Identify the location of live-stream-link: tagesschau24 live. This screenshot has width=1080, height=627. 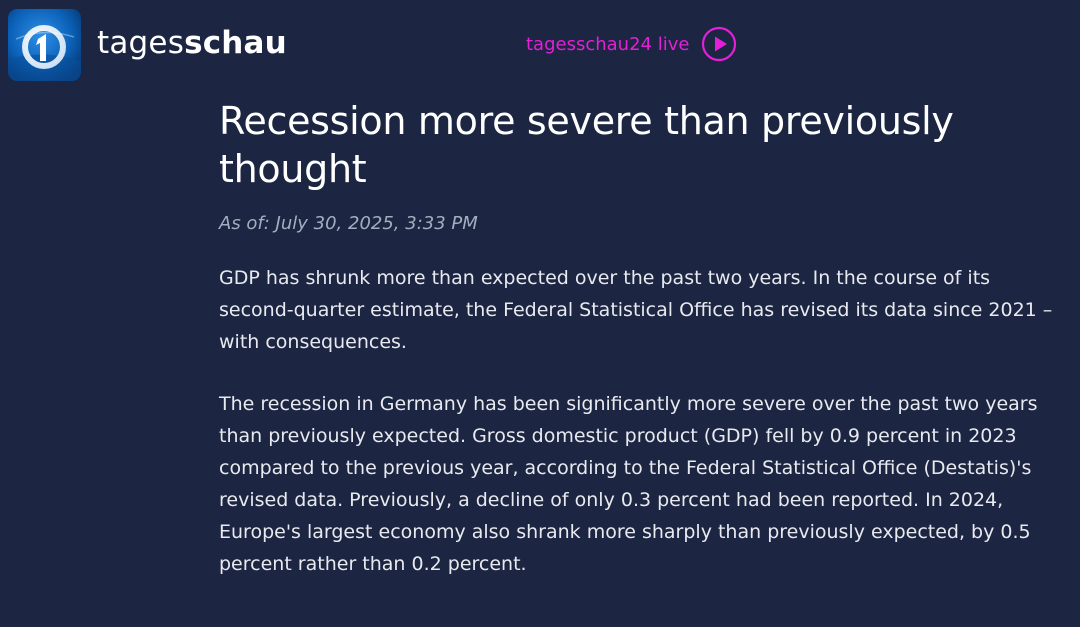
(631, 44).